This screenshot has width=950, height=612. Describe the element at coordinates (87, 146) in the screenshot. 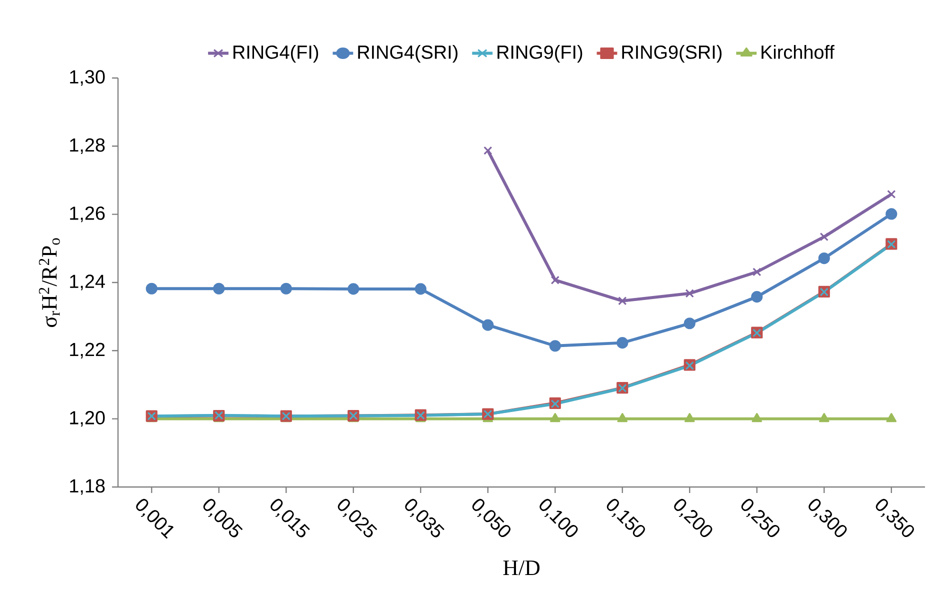

I see `y-tick-label: 1,28` at that location.